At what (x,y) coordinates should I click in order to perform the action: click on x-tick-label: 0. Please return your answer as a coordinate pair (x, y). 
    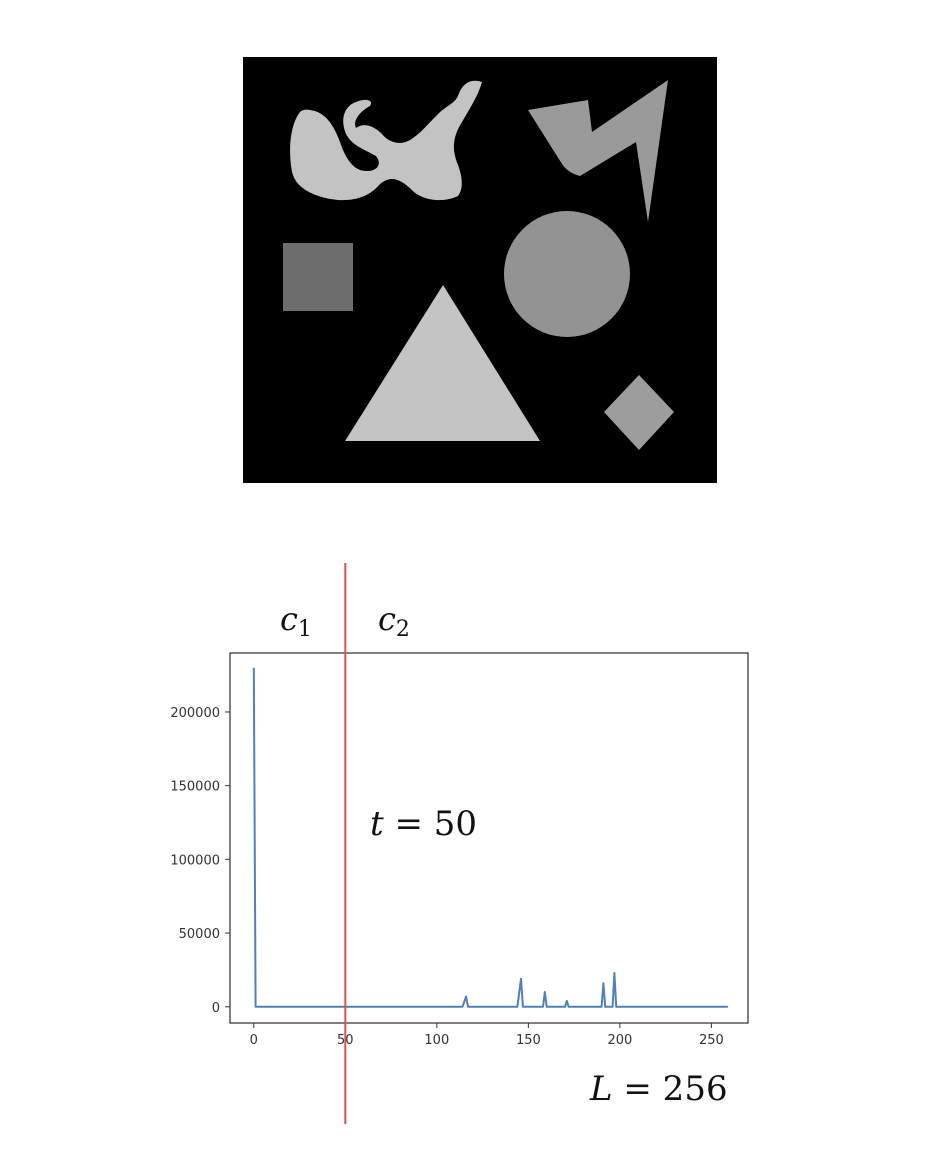
    Looking at the image, I should click on (254, 1040).